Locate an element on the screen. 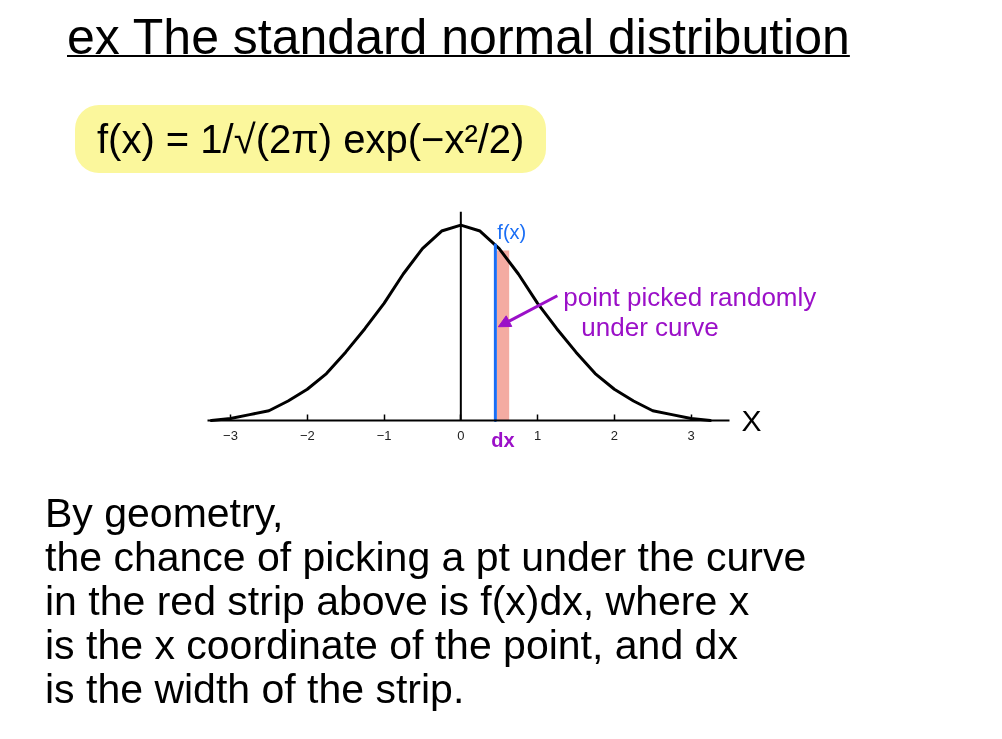 The height and width of the screenshot is (739, 1002). x-tick-label: 1 is located at coordinates (537, 435).